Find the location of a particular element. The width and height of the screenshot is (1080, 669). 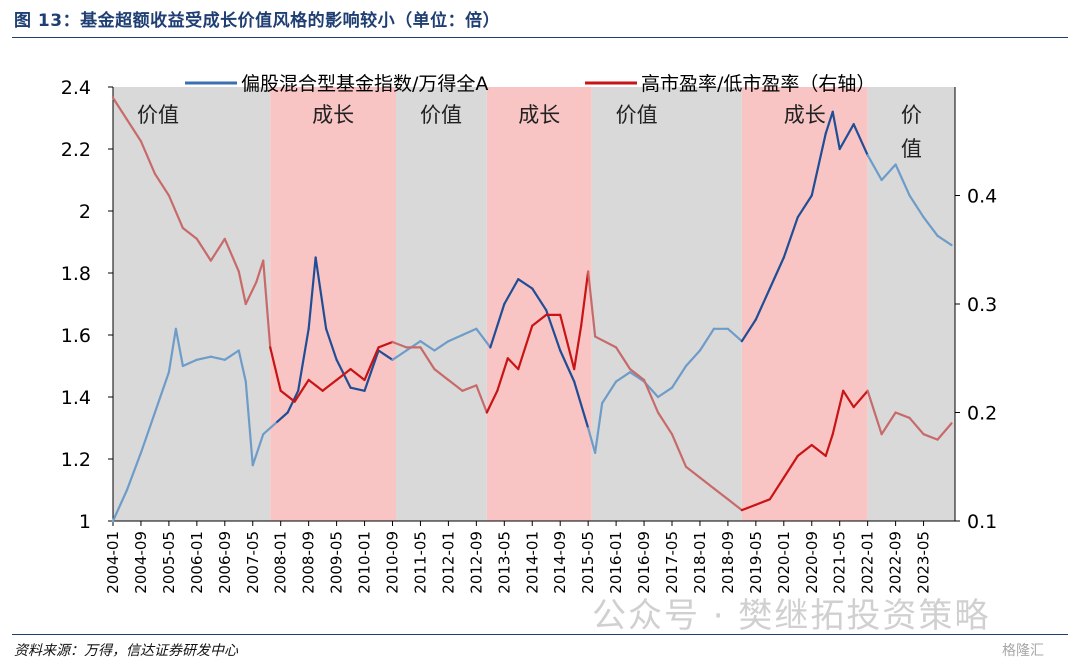

legend-label: 高市盈率/低市盈率（右轴） is located at coordinates (758, 84).